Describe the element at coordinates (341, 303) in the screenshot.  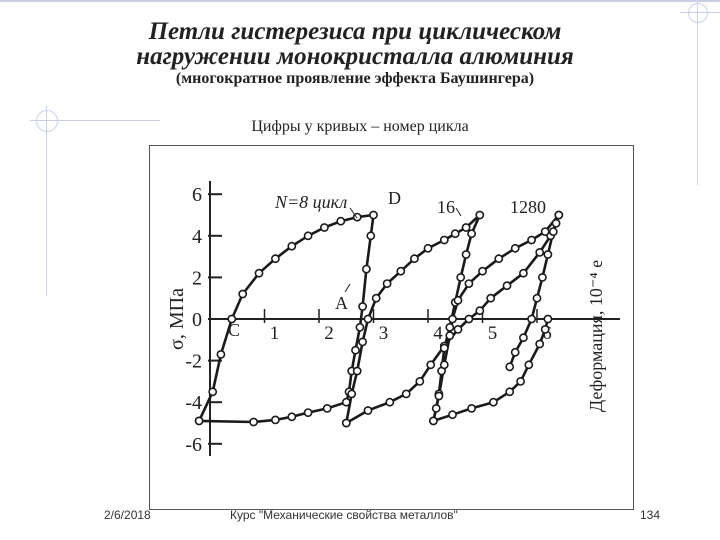
I see `annotation-a: A` at that location.